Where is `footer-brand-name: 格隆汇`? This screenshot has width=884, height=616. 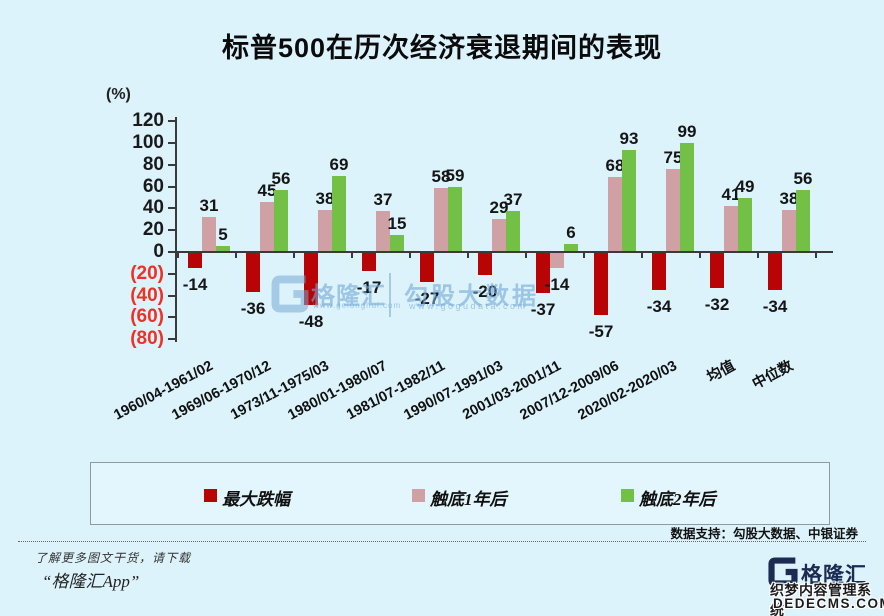 footer-brand-name: 格隆汇 is located at coordinates (834, 575).